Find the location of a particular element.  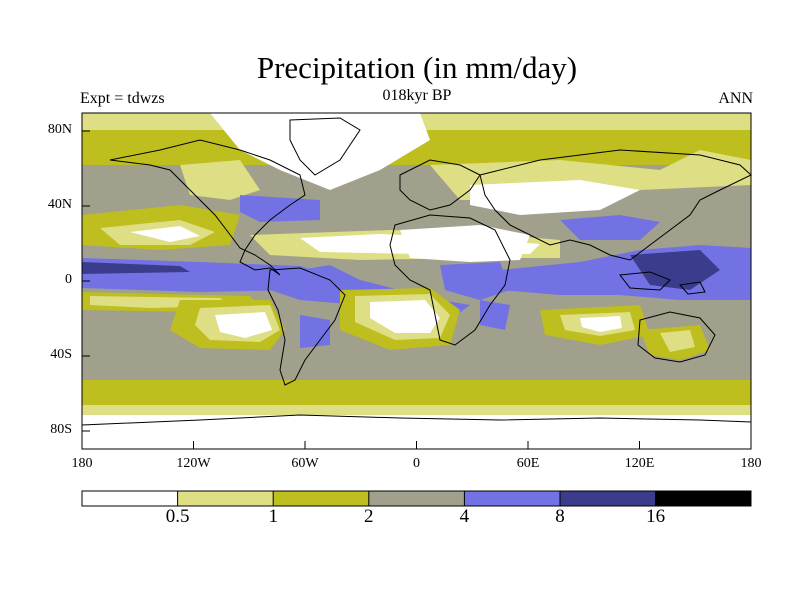

colorbar-label: 8 is located at coordinates (560, 516).